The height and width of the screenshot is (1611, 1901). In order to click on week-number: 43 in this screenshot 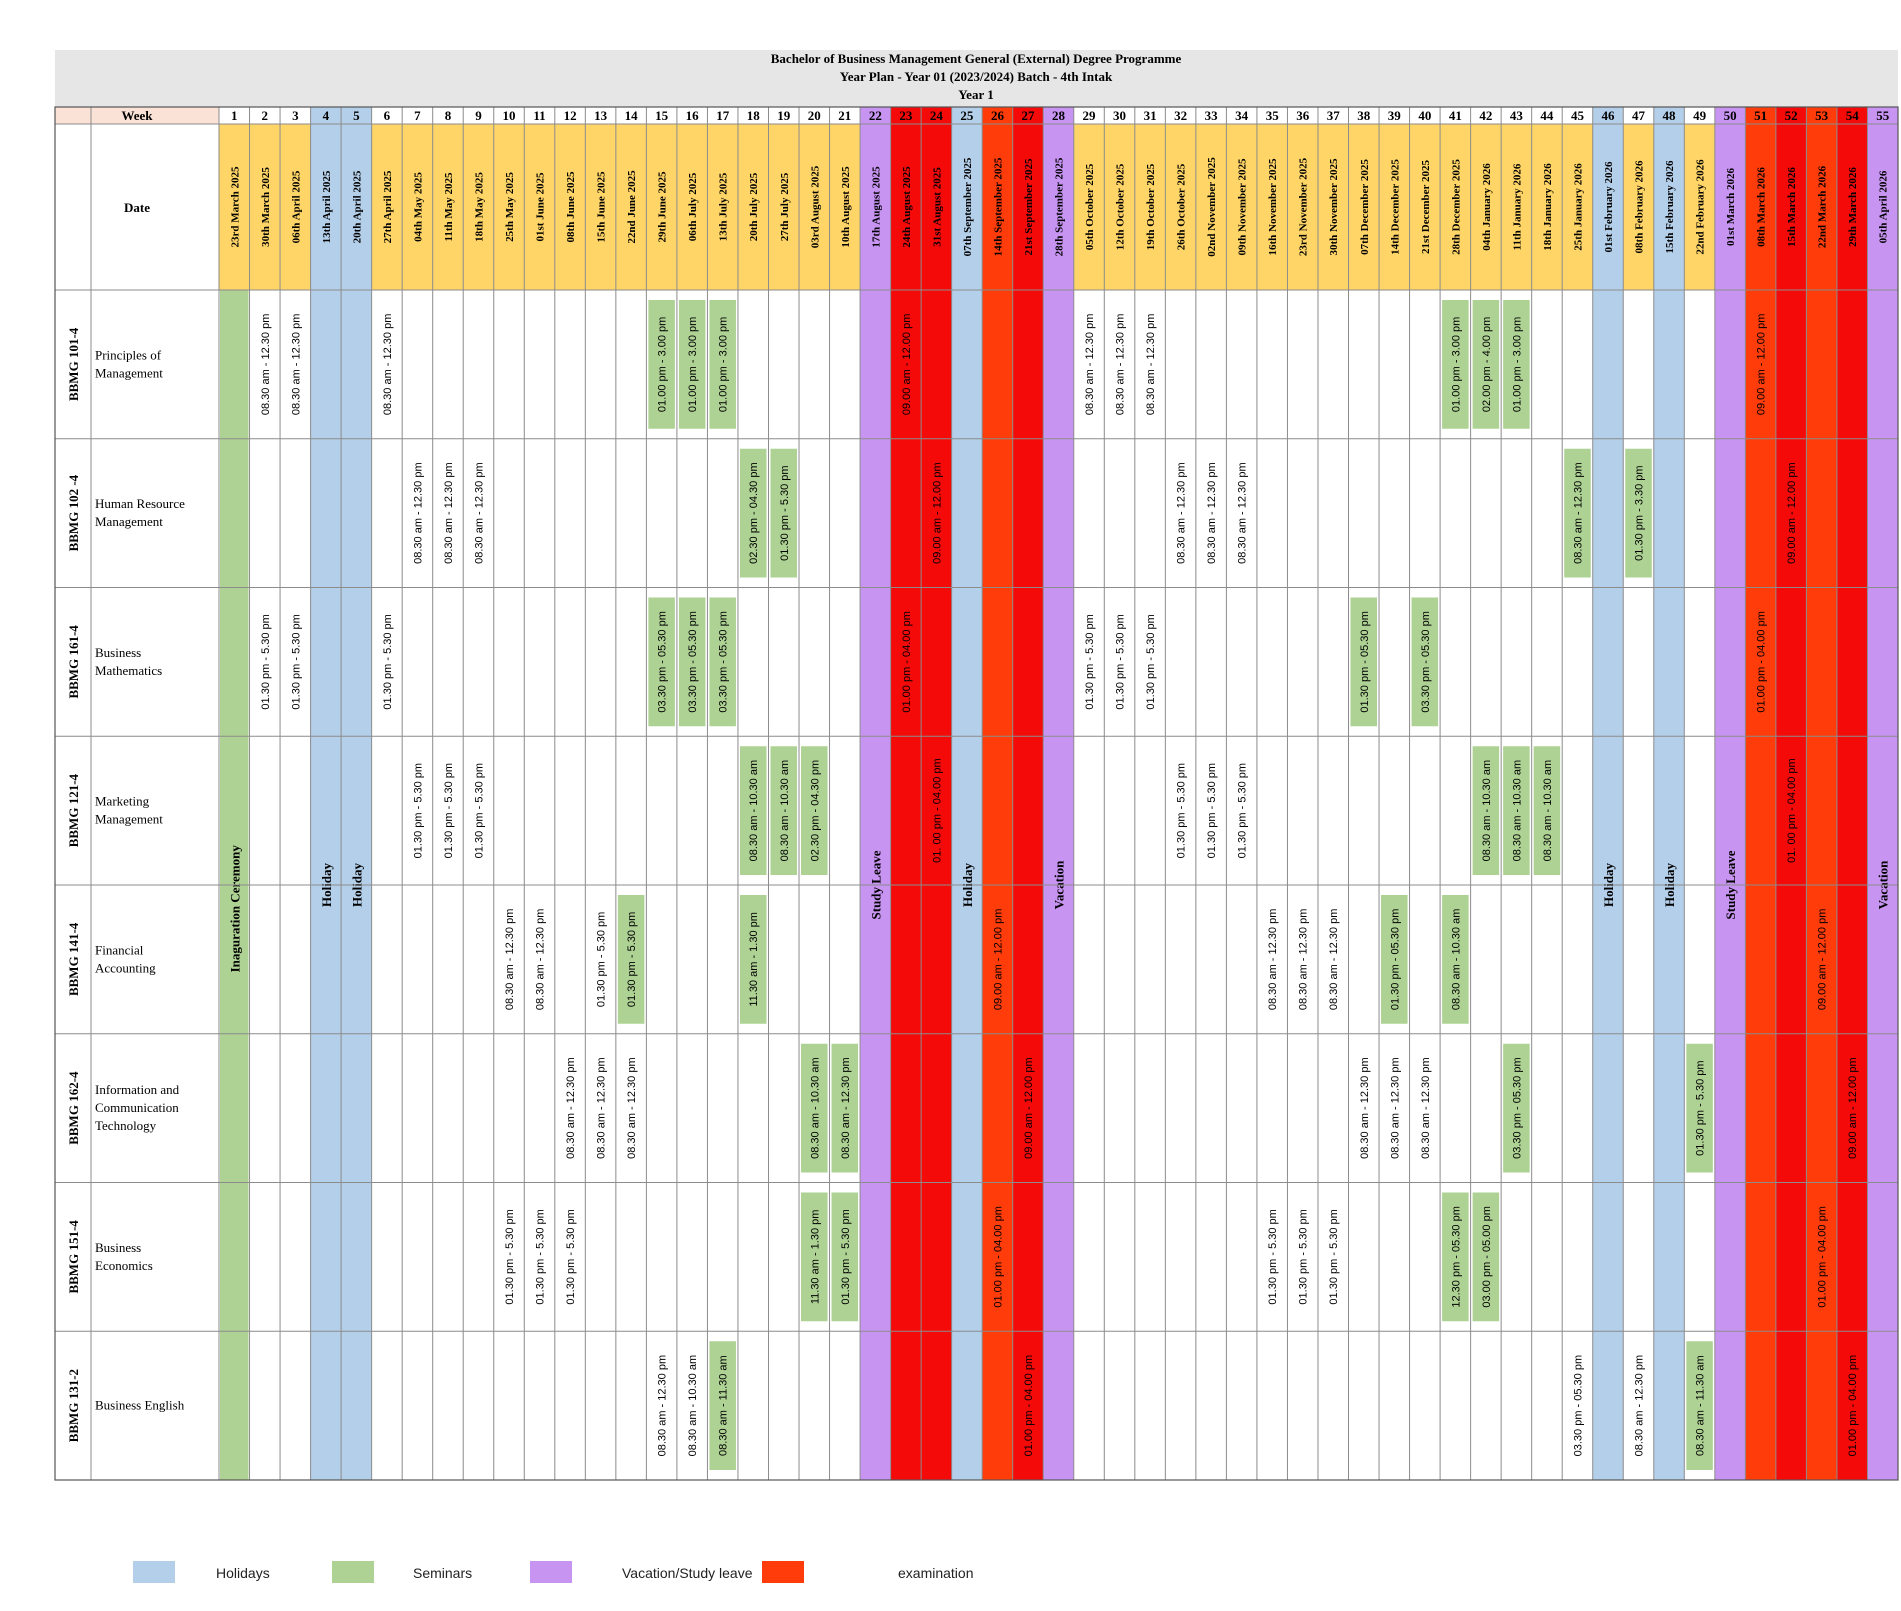, I will do `click(1517, 115)`.